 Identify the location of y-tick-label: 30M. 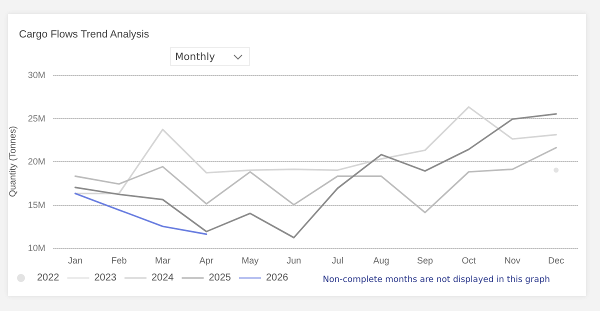
(37, 75).